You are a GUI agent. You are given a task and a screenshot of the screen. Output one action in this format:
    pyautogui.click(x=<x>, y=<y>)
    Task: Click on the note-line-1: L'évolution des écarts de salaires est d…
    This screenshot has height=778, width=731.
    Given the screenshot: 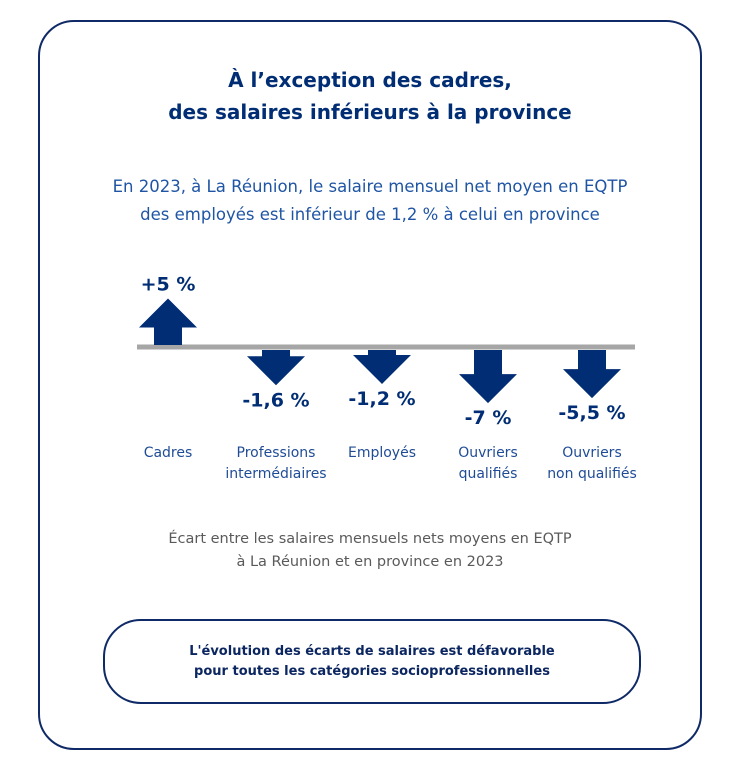 What is the action you would take?
    pyautogui.click(x=372, y=651)
    